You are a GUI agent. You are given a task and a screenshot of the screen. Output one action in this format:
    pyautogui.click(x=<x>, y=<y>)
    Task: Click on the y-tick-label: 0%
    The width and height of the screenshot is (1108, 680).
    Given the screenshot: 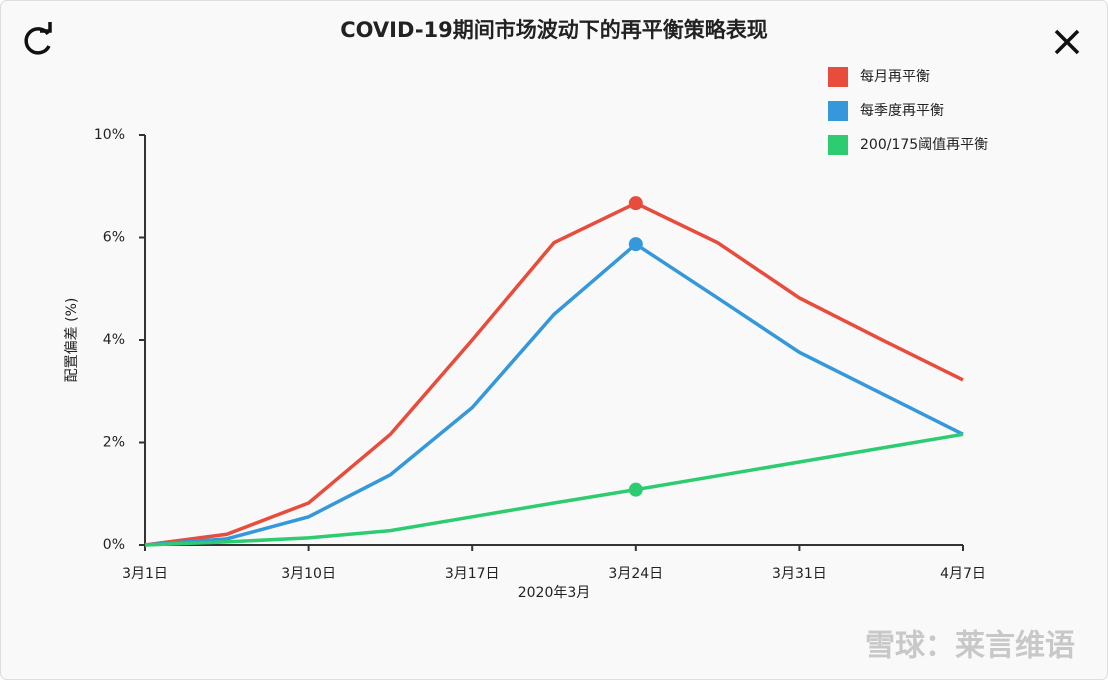 What is the action you would take?
    pyautogui.click(x=114, y=545)
    